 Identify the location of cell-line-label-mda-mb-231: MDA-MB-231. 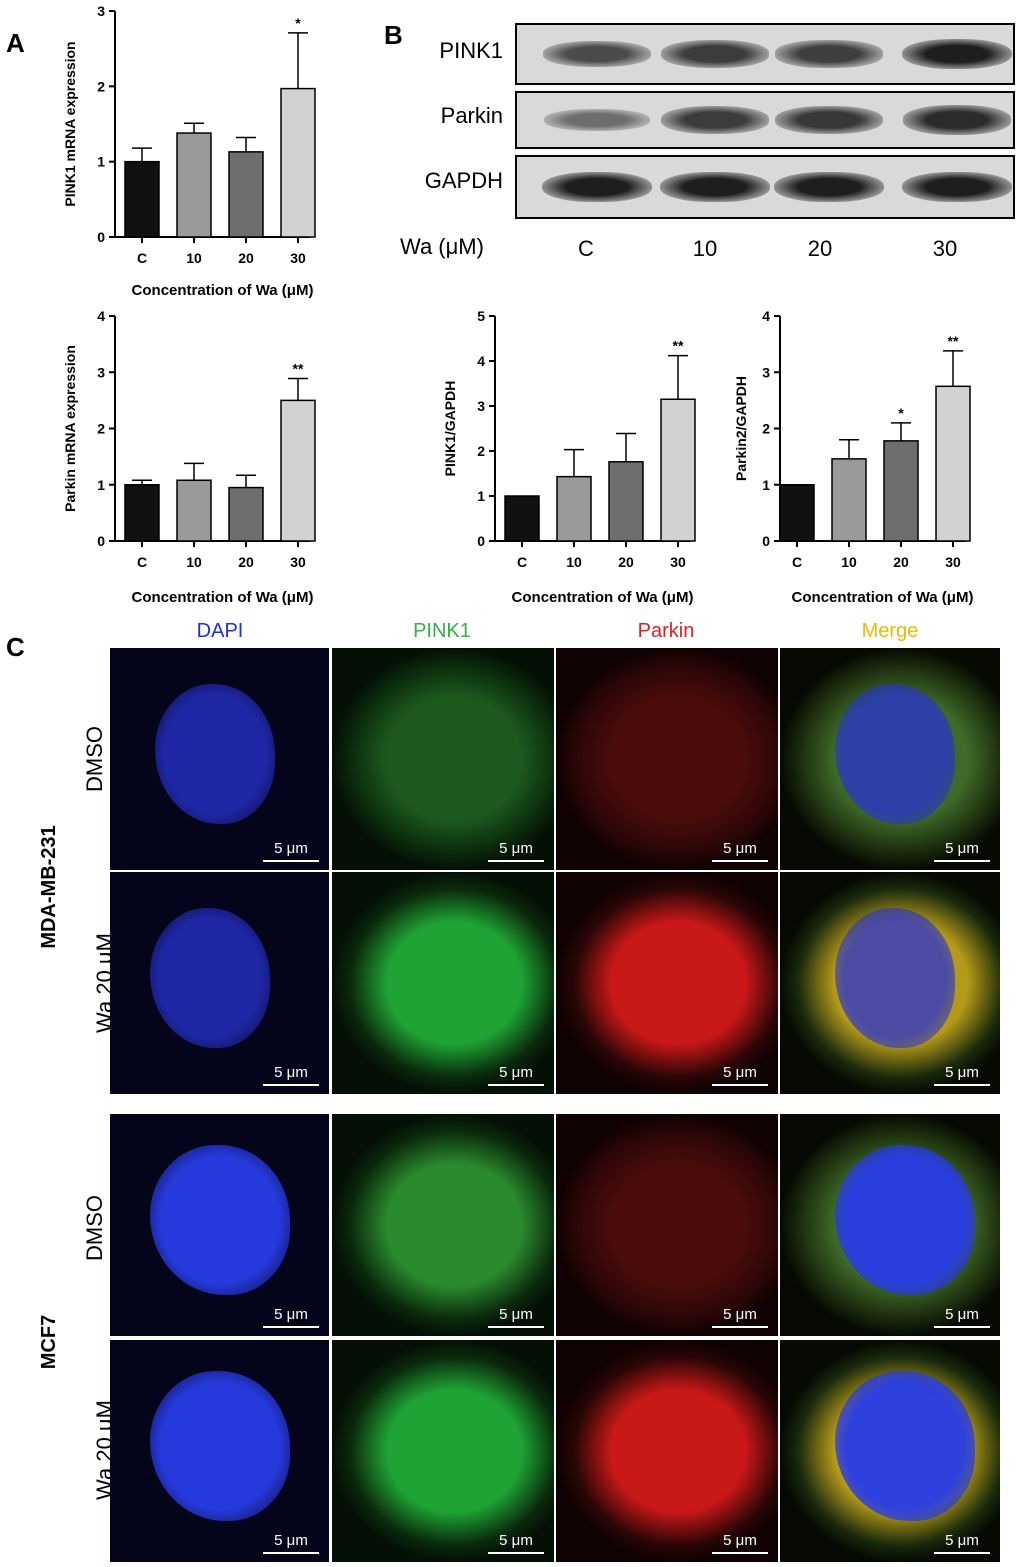
(49, 887).